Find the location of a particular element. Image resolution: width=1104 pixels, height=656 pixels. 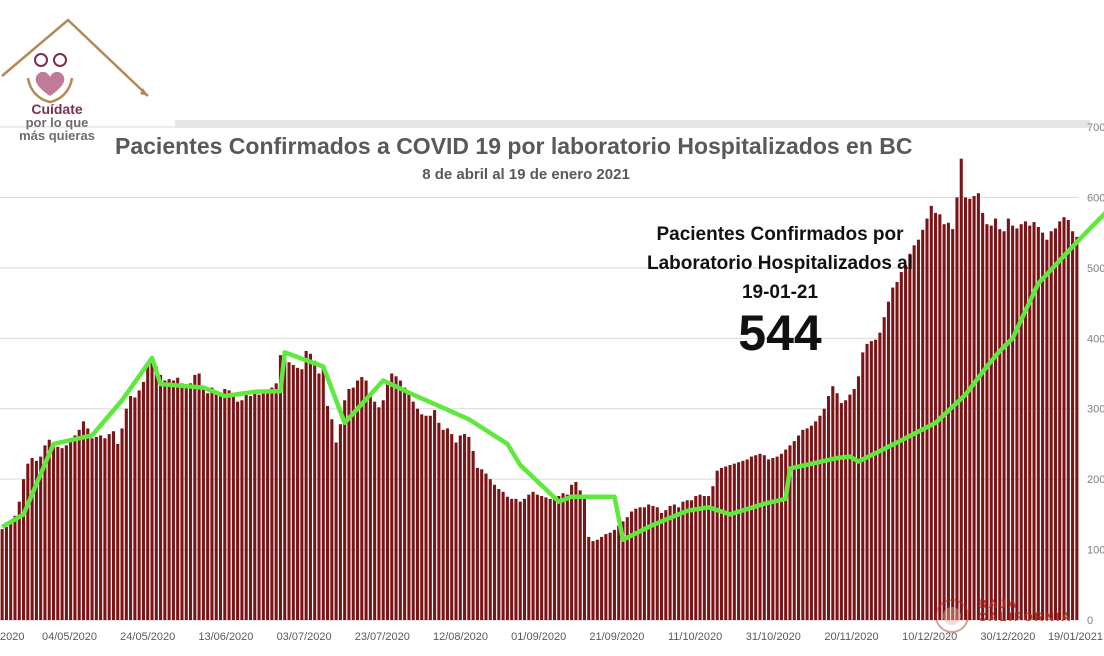

x-tick-label: 2020 is located at coordinates (12, 637).